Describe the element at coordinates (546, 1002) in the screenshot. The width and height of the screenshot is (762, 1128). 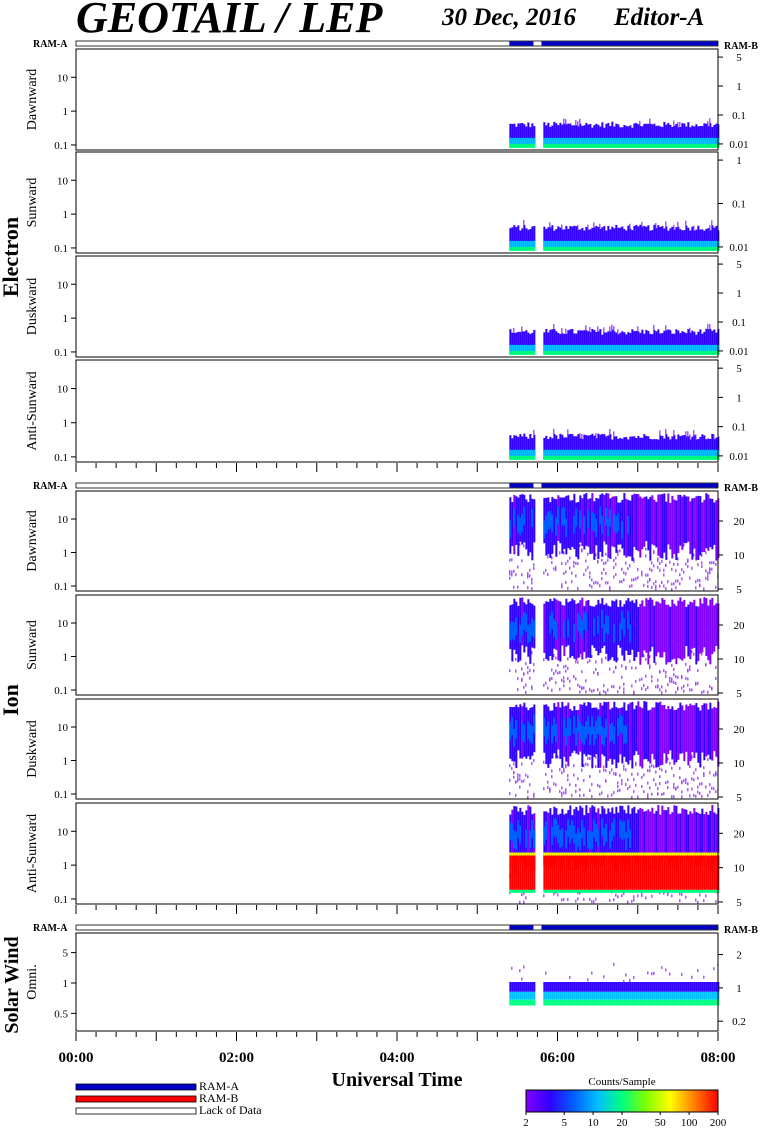
I see `sw-band-high` at that location.